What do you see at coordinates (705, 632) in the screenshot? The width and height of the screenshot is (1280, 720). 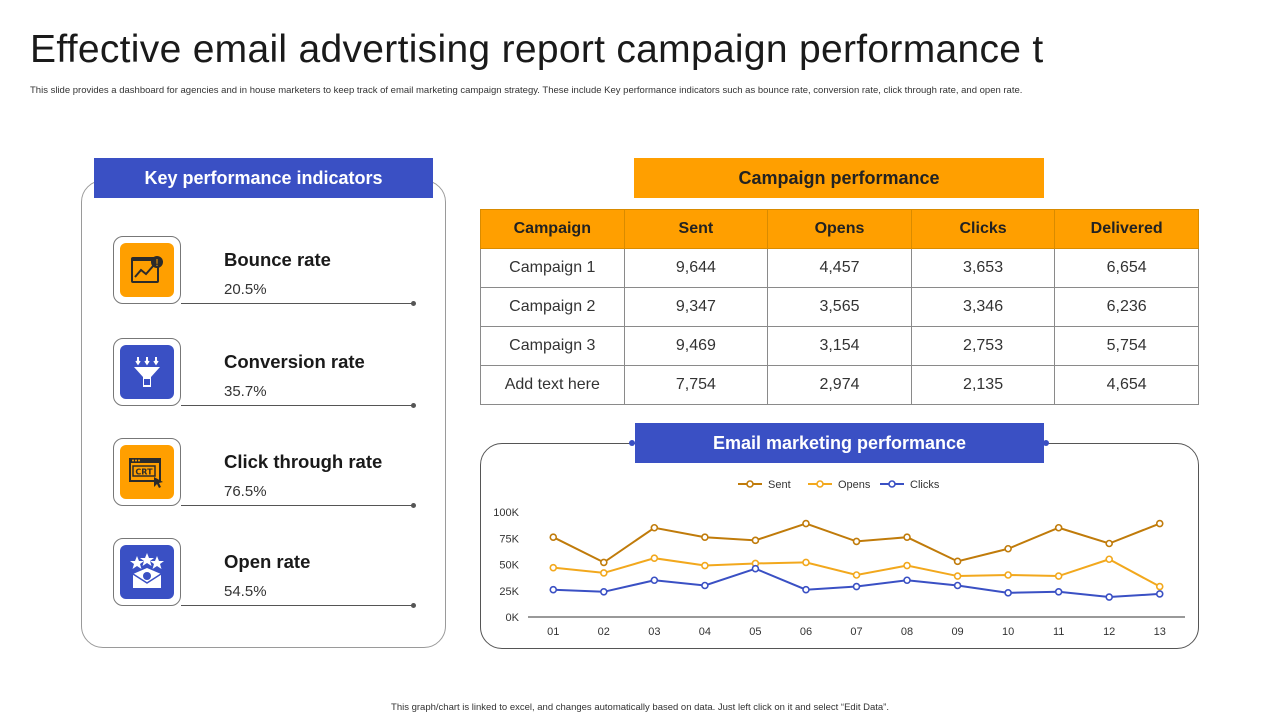 I see `x-tick-label: 04` at bounding box center [705, 632].